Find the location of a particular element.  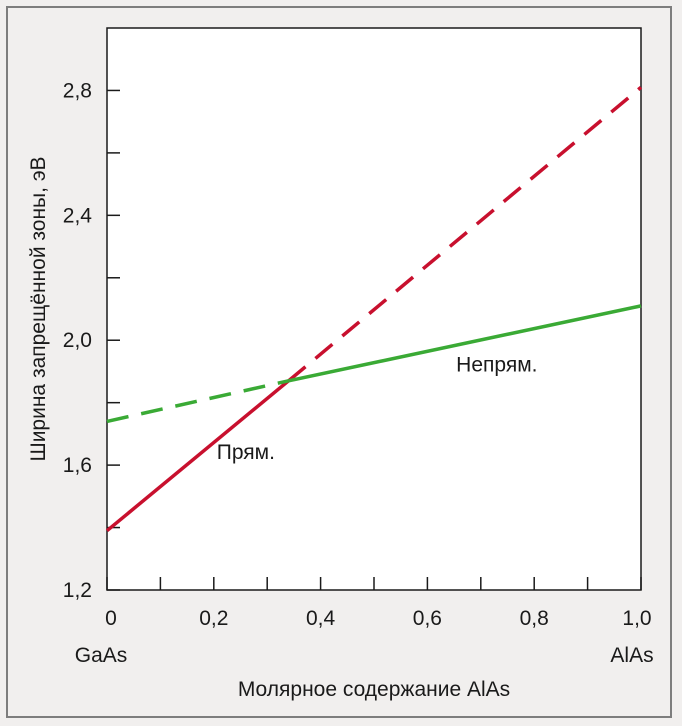

indirect-gap-annotation: Непрям. is located at coordinates (496, 364).